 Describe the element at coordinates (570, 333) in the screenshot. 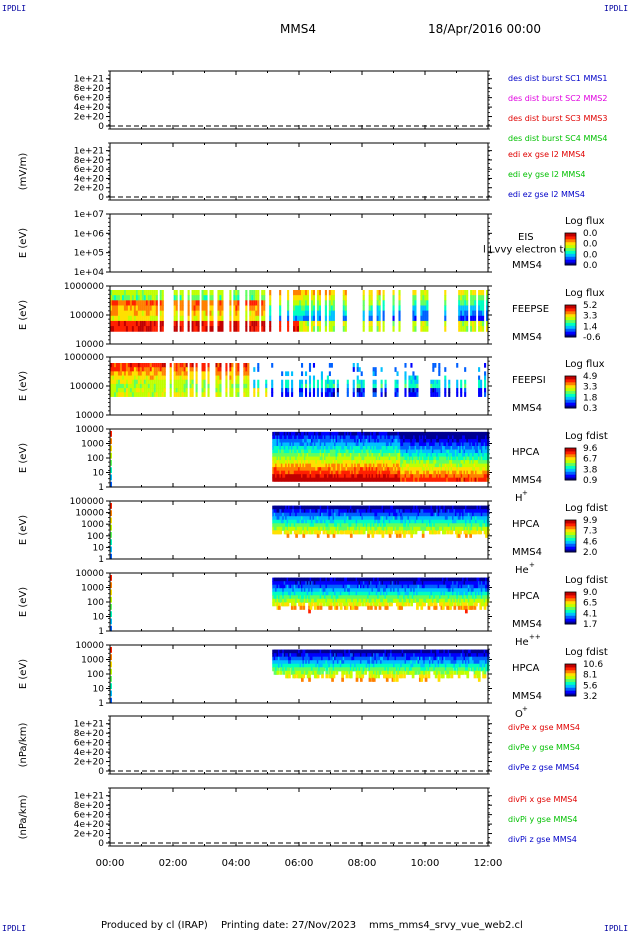

I see `panel-4-colorbar-segment` at that location.